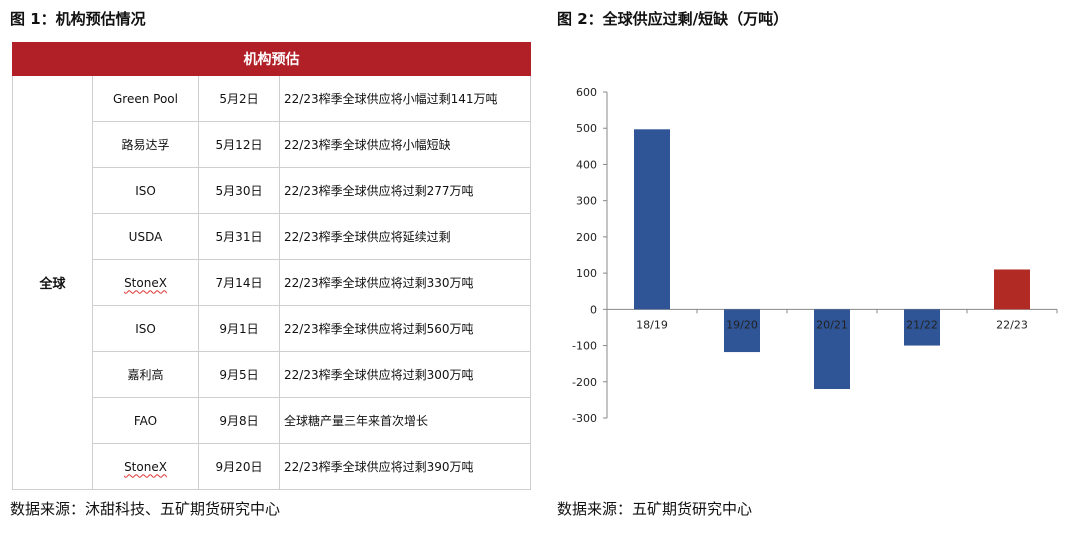 This screenshot has height=533, width=1080. I want to click on forecast-cell: 22/23榨季全球供应将延续过剩, so click(405, 236).